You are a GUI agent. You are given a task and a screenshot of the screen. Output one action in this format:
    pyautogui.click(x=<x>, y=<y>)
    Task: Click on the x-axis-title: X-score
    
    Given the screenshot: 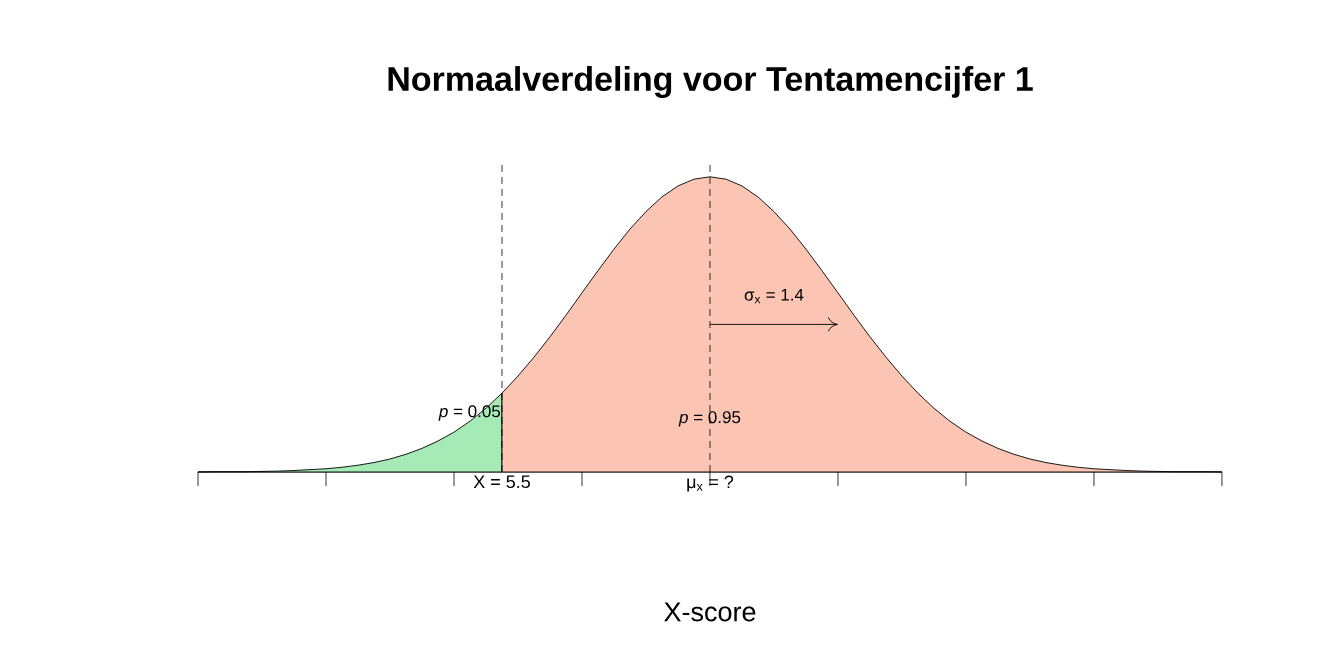 What is the action you would take?
    pyautogui.click(x=710, y=612)
    